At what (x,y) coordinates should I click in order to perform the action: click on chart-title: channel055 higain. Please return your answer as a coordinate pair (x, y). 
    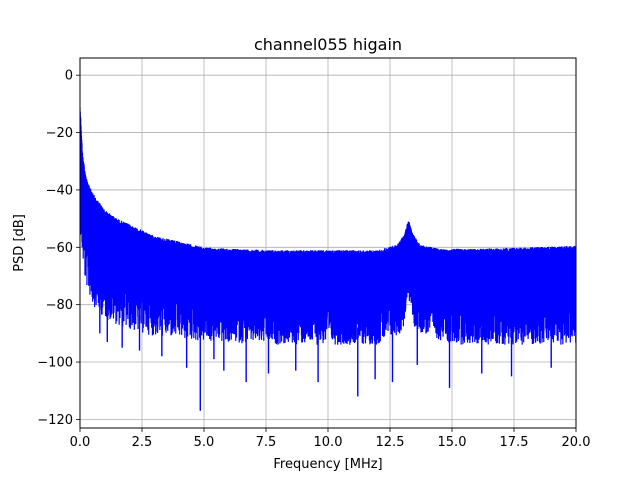
    Looking at the image, I should click on (328, 44).